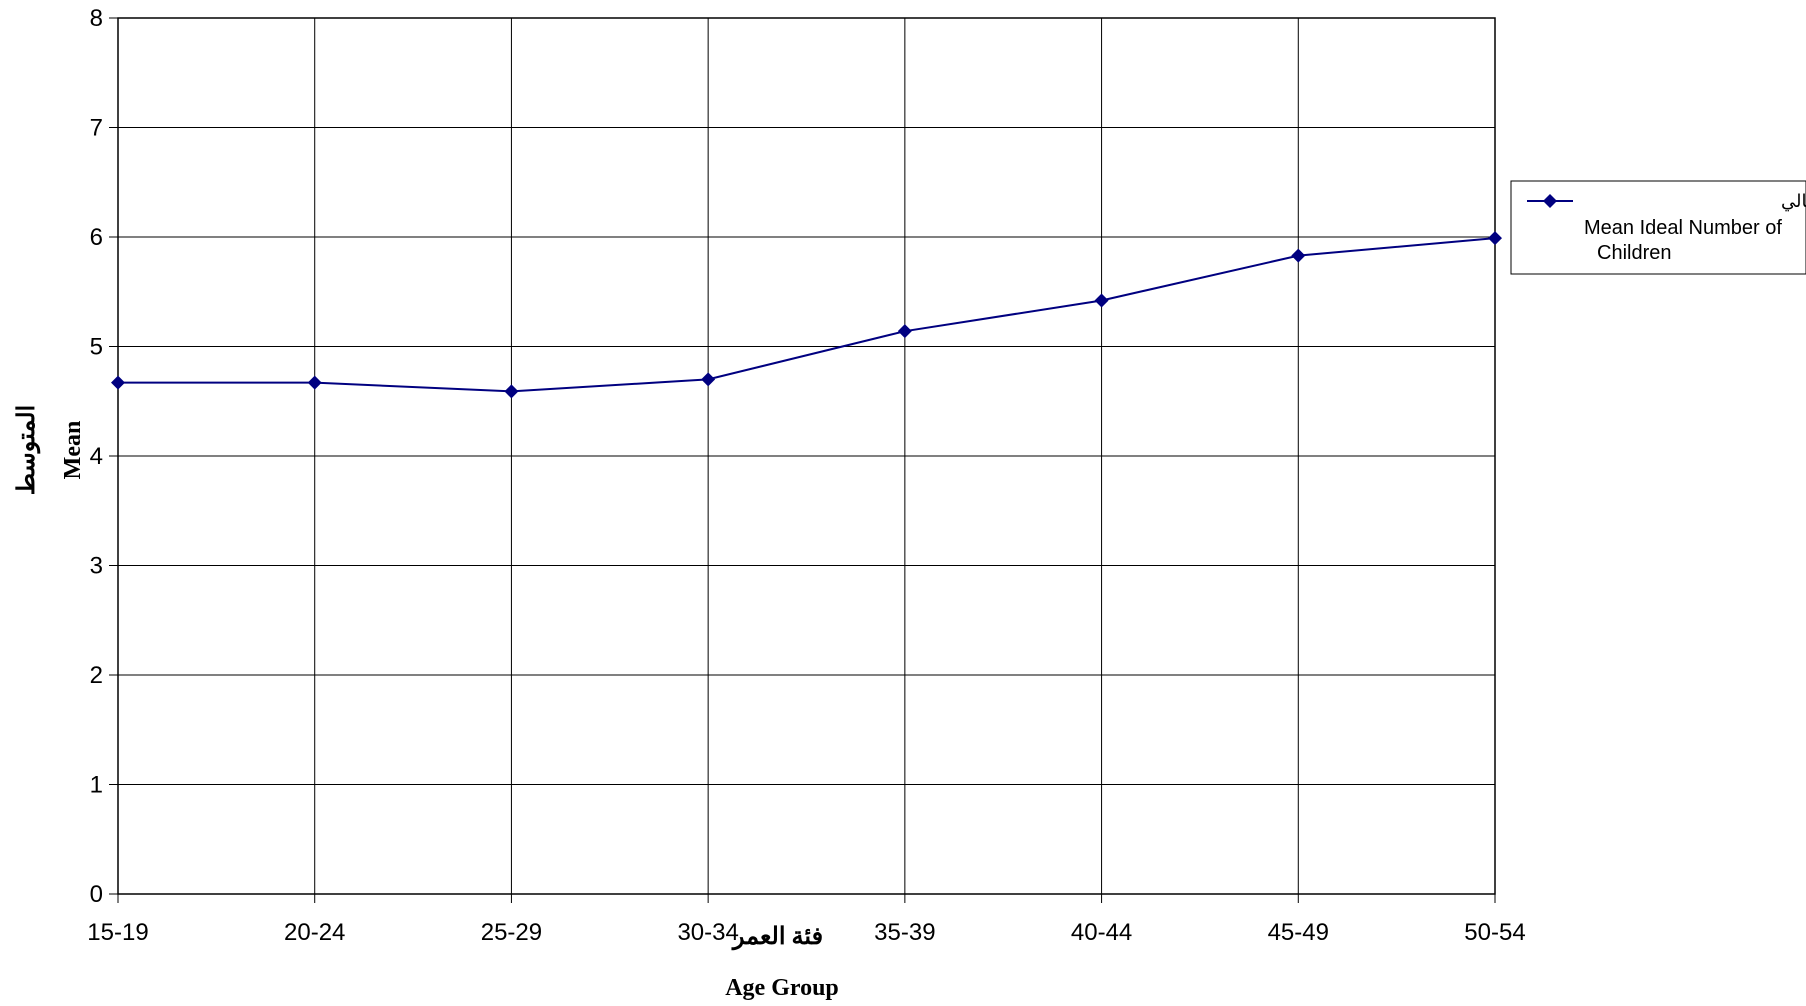  What do you see at coordinates (511, 932) in the screenshot?
I see `x-tick-label: 25-29` at bounding box center [511, 932].